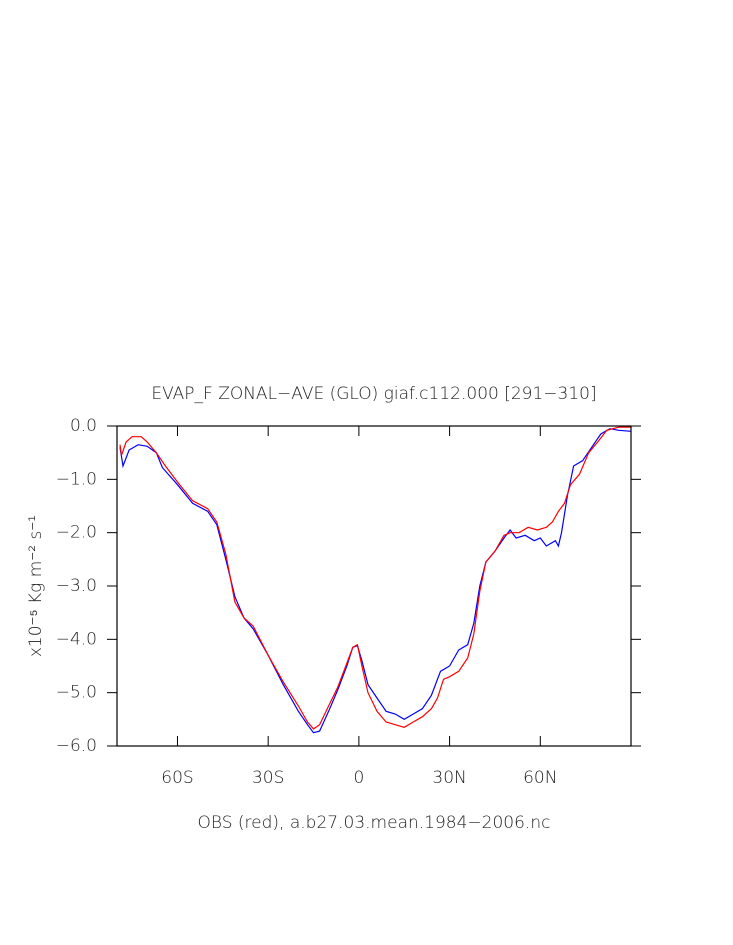 The image size is (733, 945). I want to click on x-tick-label: 0, so click(358, 778).